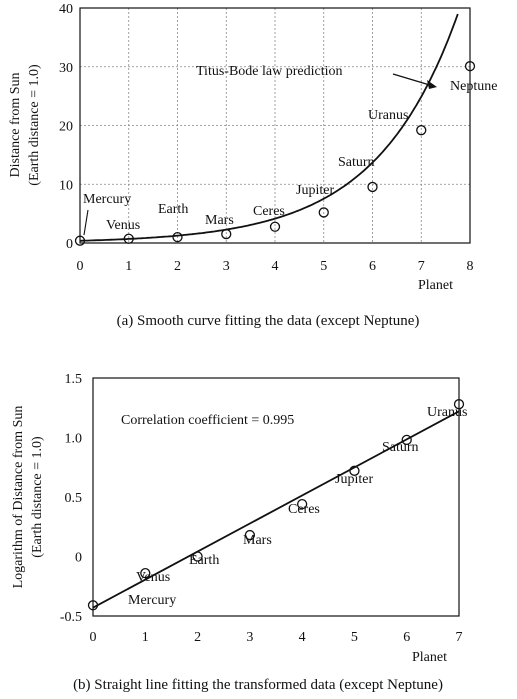 The width and height of the screenshot is (517, 699). What do you see at coordinates (80, 266) in the screenshot?
I see `chart-a-x-tick-label: 0` at bounding box center [80, 266].